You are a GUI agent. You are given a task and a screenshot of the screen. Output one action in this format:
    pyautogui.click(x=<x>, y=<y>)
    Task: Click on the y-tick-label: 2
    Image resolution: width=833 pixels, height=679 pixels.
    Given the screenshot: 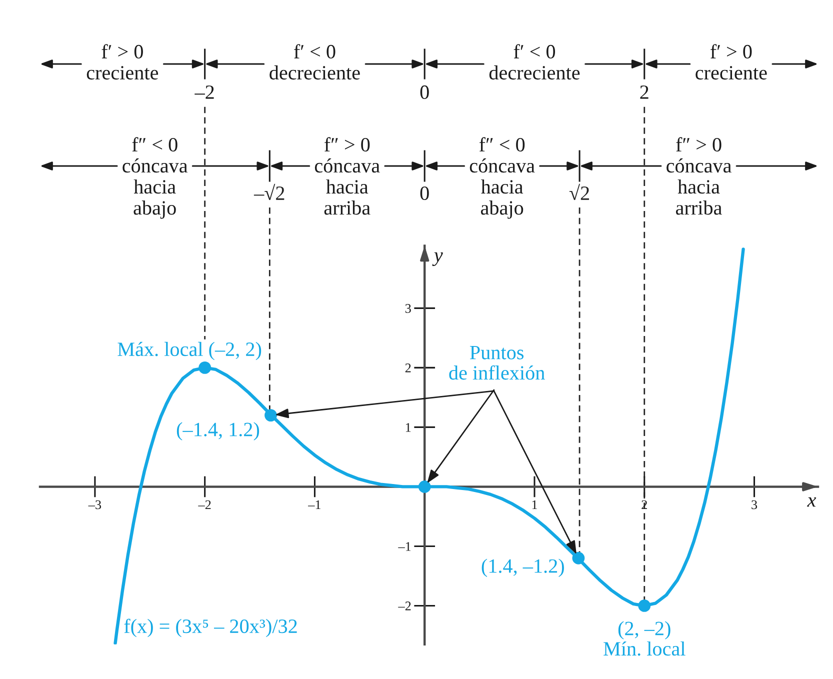 What is the action you would take?
    pyautogui.click(x=408, y=368)
    